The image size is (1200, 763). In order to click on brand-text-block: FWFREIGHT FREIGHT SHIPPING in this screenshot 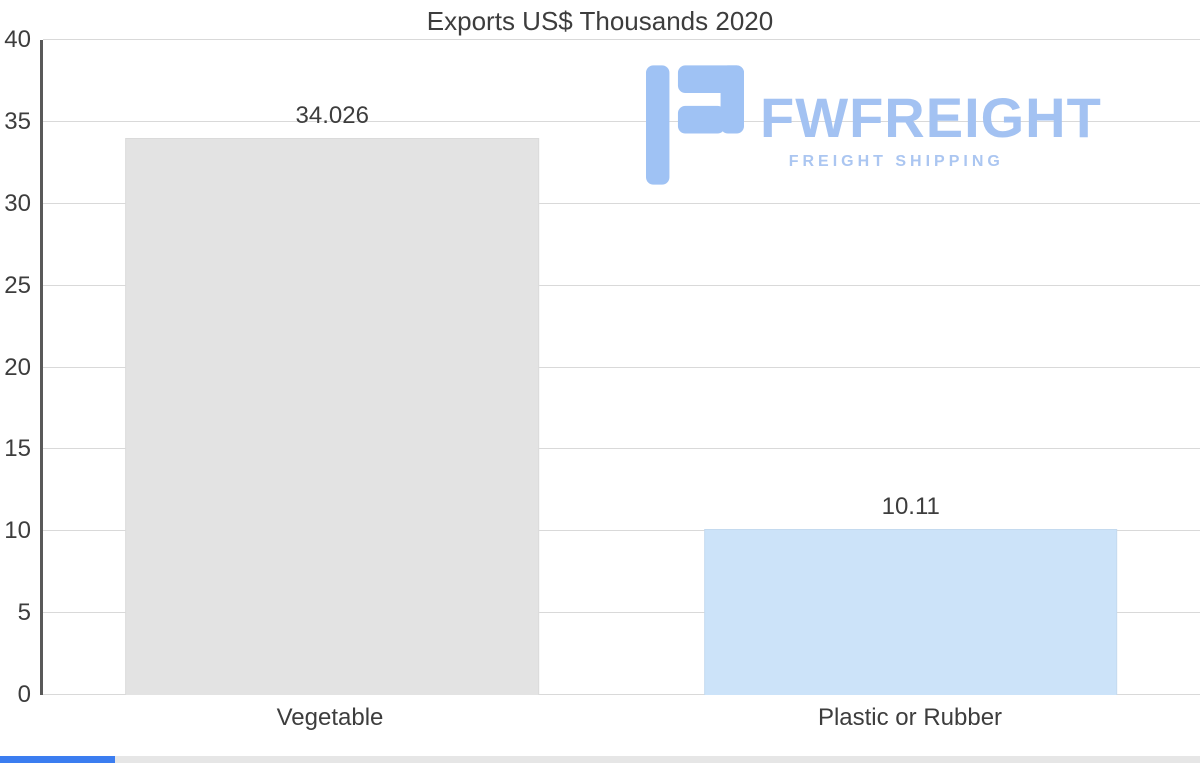, I will do `click(931, 117)`.